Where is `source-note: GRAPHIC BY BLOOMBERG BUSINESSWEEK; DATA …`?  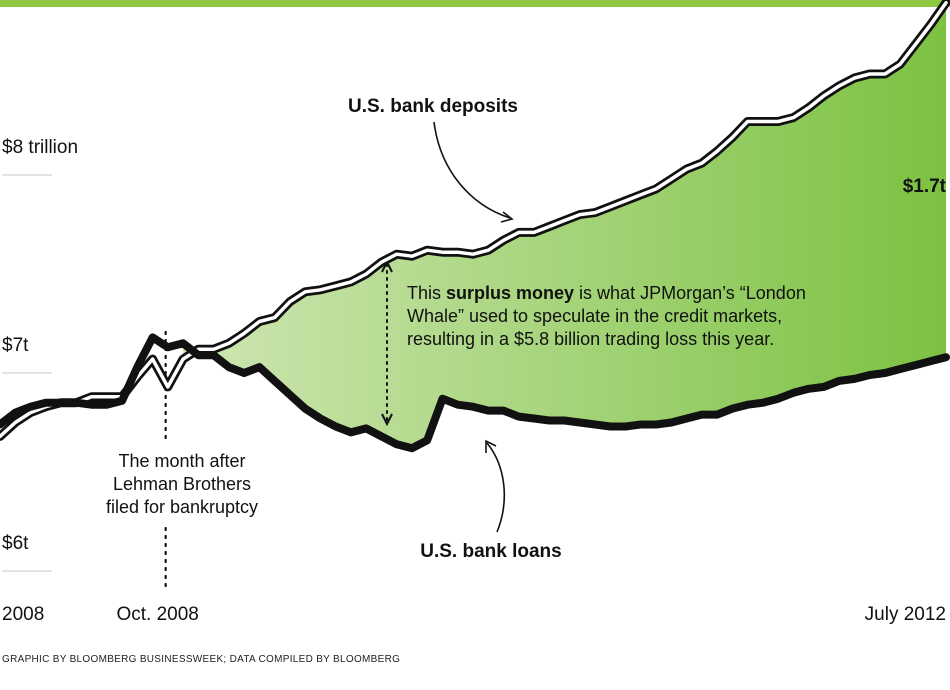 source-note: GRAPHIC BY BLOOMBERG BUSINESSWEEK; DATA … is located at coordinates (201, 659).